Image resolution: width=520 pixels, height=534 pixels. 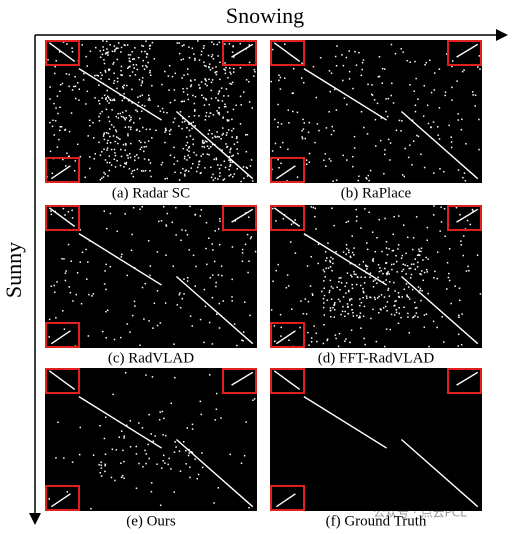 I want to click on highlight-box, so click(x=464, y=218).